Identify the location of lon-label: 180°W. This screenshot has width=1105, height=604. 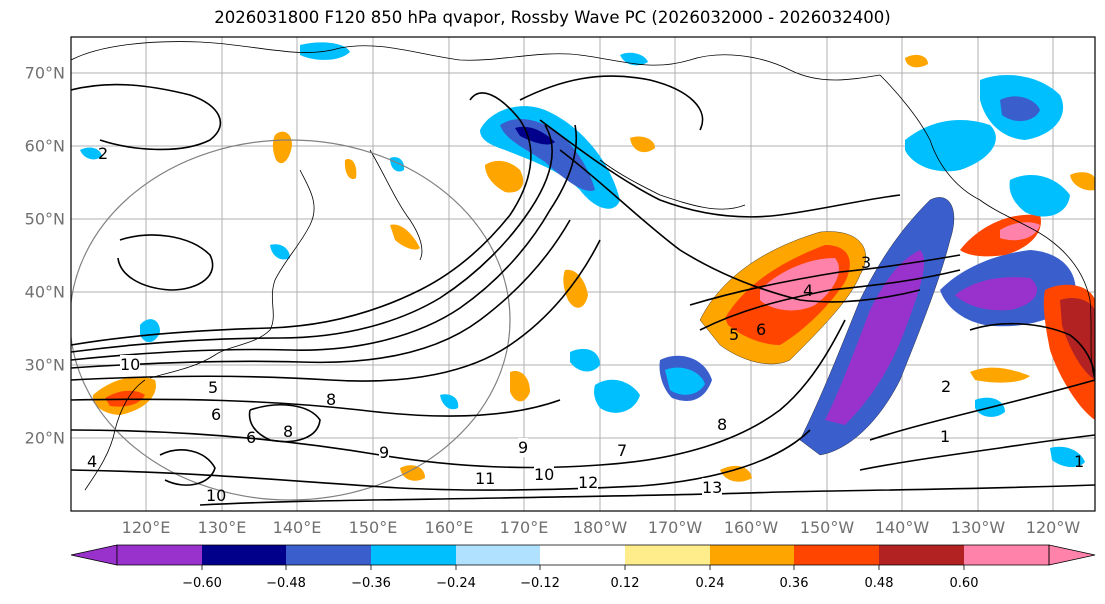
(600, 527).